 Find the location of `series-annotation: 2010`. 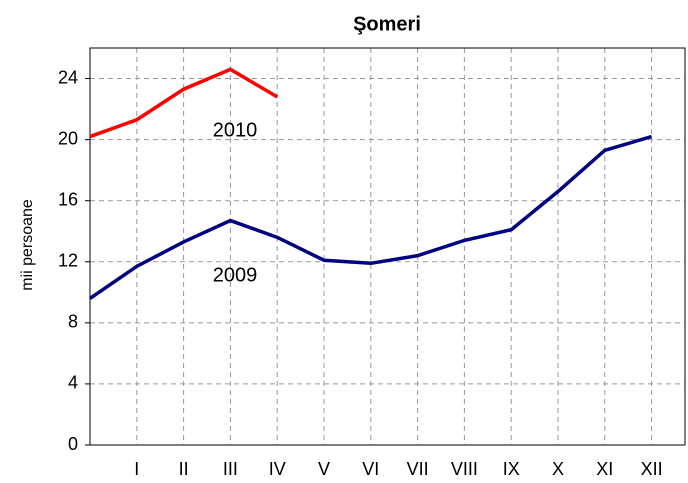

series-annotation: 2010 is located at coordinates (235, 130).